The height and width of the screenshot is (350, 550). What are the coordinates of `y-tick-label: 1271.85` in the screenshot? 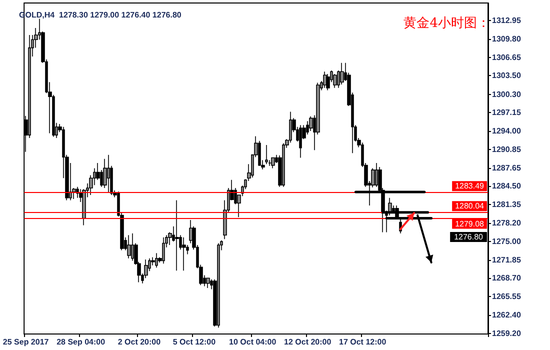 It's located at (507, 259).